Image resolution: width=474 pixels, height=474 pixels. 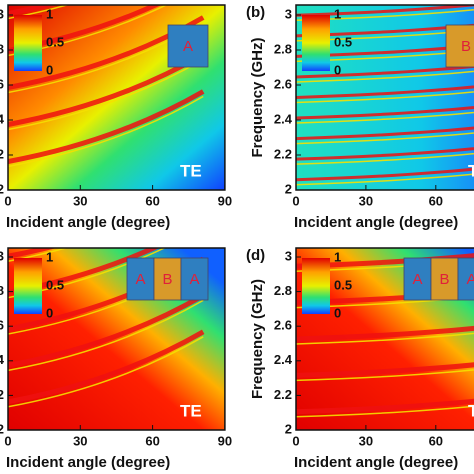 I want to click on frame, so click(x=384, y=339).